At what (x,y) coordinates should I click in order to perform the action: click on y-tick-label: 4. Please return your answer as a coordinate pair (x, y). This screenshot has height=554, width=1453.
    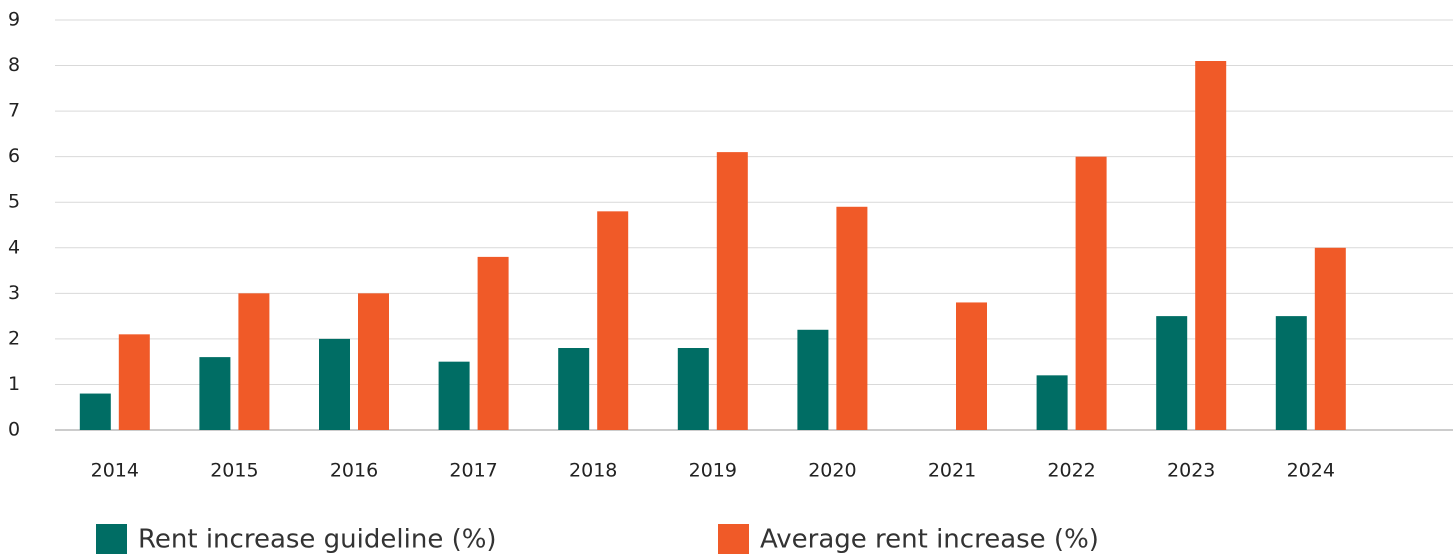
    Looking at the image, I should click on (14, 247).